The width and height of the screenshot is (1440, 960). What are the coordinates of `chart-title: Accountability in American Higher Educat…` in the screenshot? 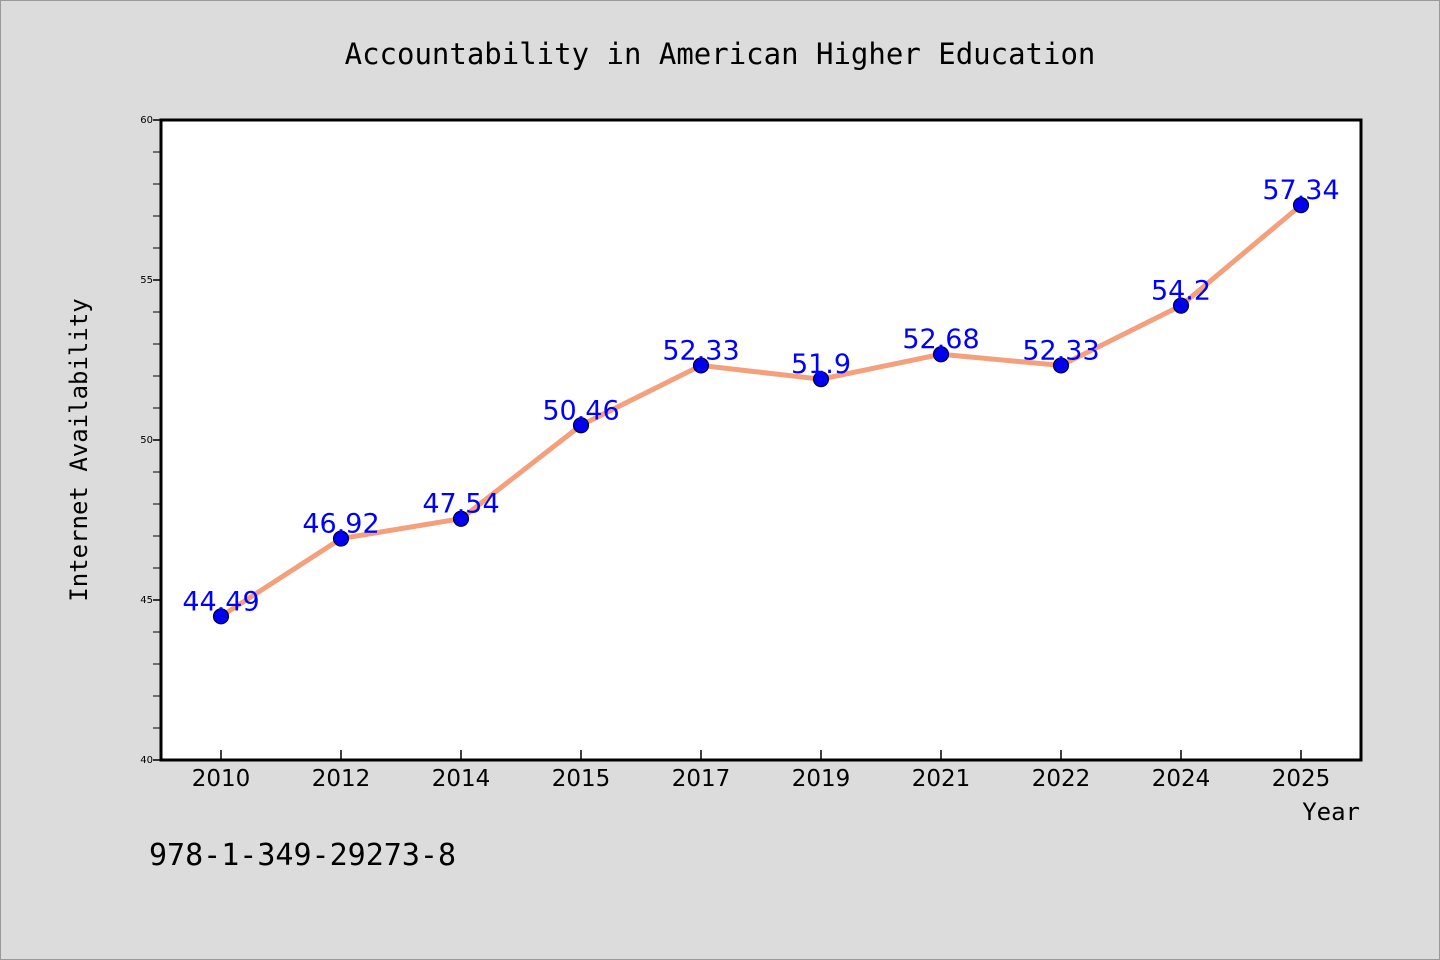 It's located at (720, 54).